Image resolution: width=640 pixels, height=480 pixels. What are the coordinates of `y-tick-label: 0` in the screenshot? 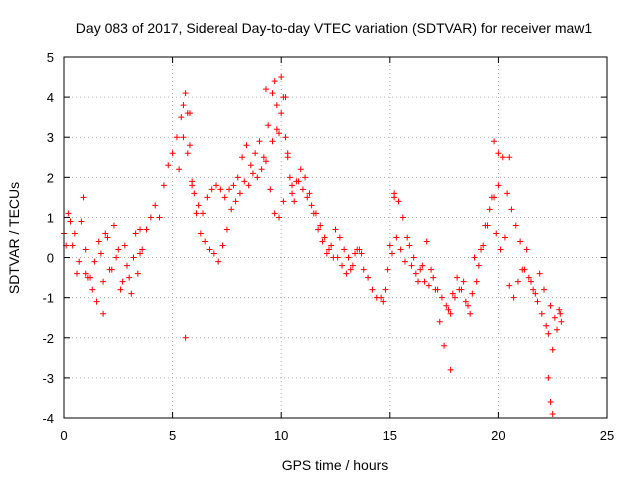 It's located at (50, 258).